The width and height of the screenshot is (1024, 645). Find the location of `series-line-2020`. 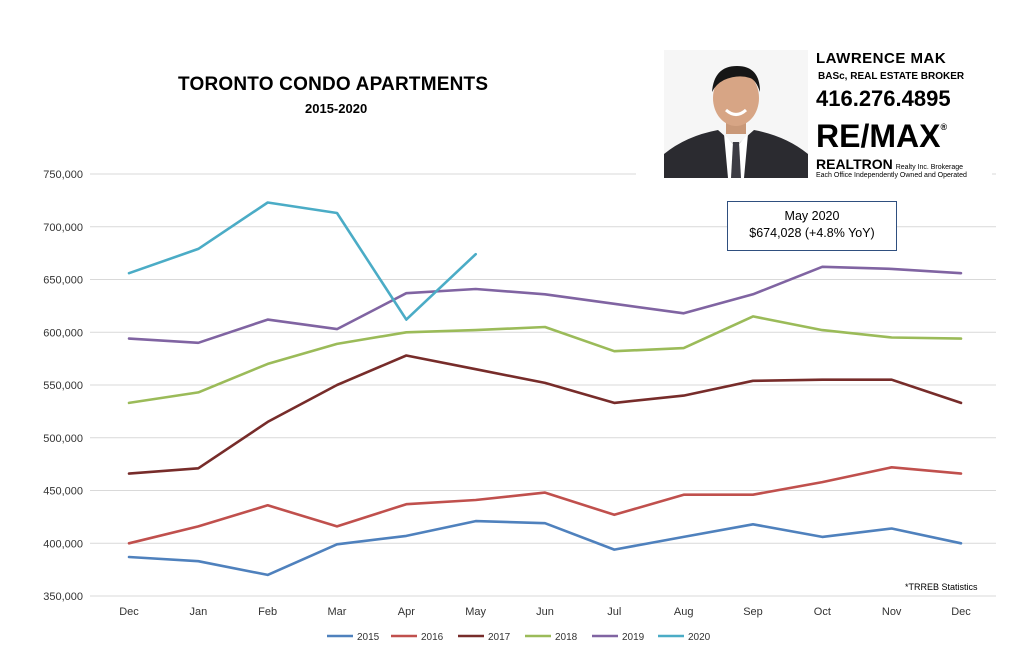

series-line-2020 is located at coordinates (302, 261).